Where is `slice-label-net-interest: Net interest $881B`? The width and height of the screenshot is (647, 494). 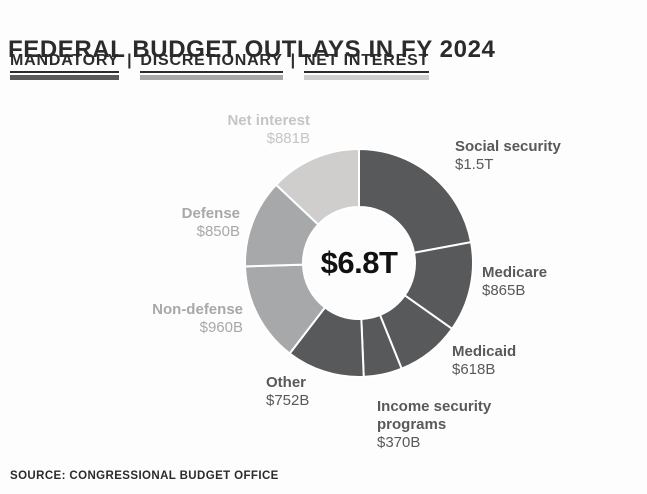 slice-label-net-interest: Net interest $881B is located at coordinates (268, 130).